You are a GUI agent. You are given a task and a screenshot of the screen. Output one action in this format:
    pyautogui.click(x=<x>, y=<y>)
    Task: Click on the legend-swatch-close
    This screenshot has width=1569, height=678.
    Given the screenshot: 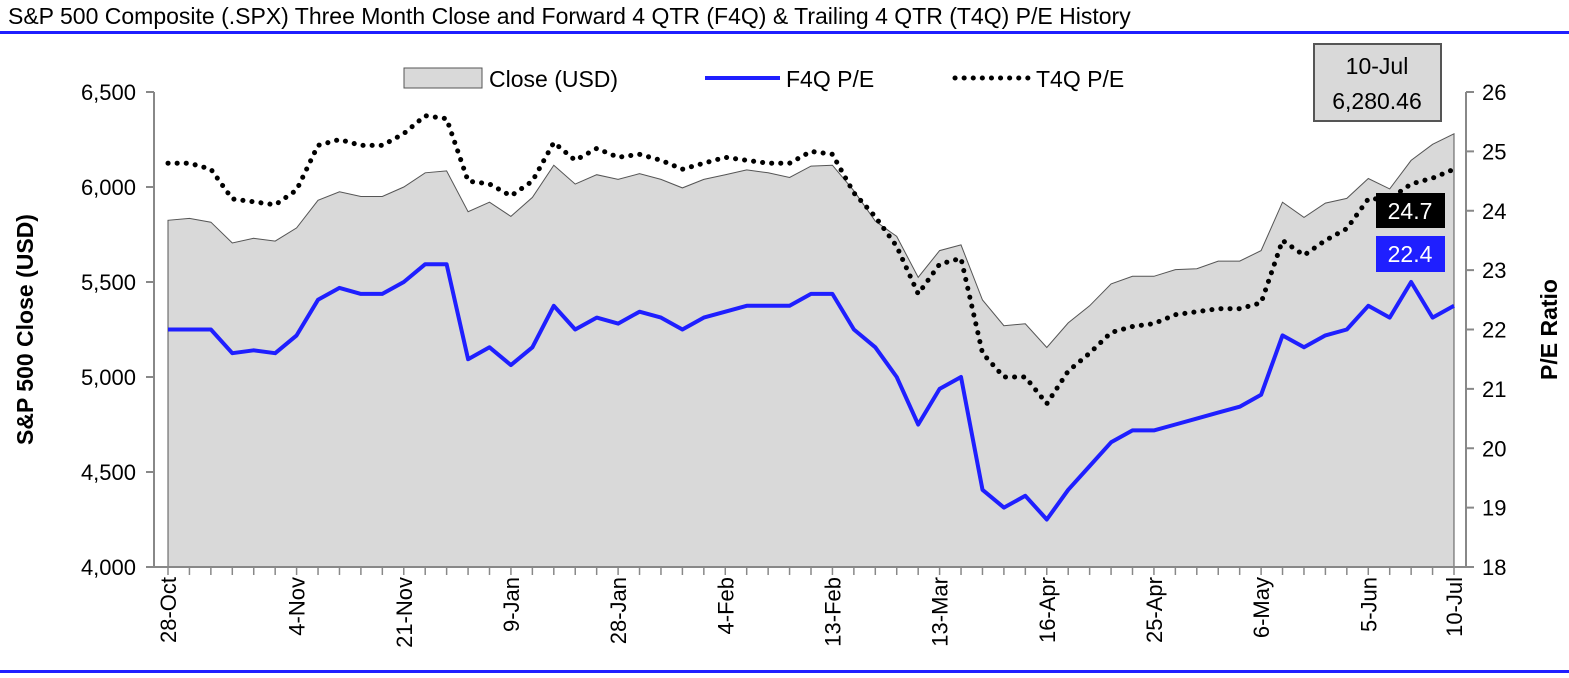 What is the action you would take?
    pyautogui.click(x=443, y=78)
    